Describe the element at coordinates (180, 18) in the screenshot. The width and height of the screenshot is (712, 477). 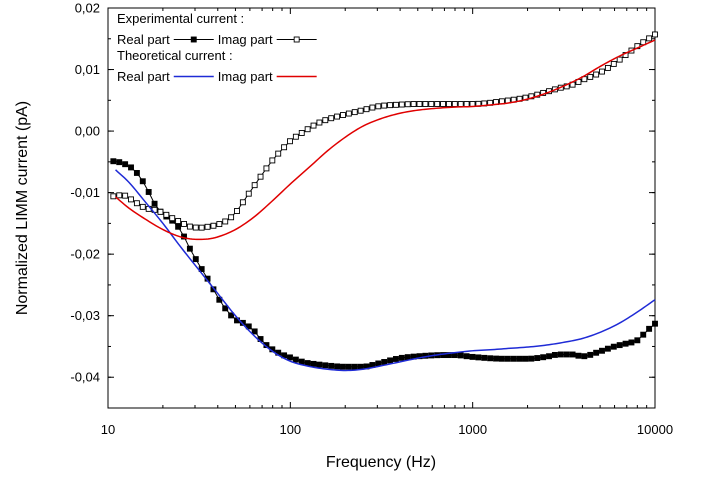
I see `legend-heading: Experimental current :` at that location.